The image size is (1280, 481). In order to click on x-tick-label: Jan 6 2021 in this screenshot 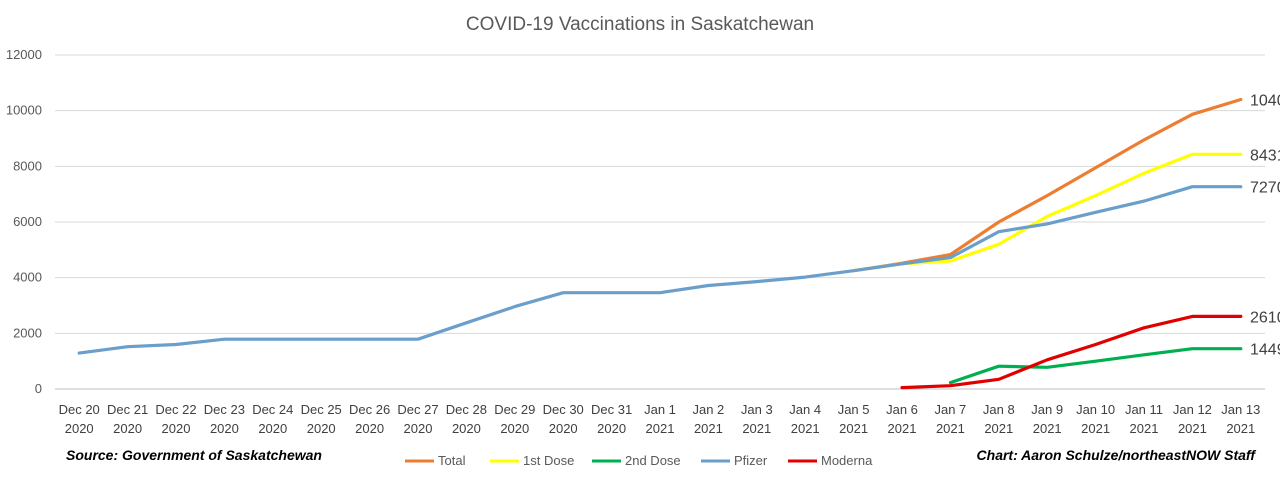, I will do `click(902, 419)`.